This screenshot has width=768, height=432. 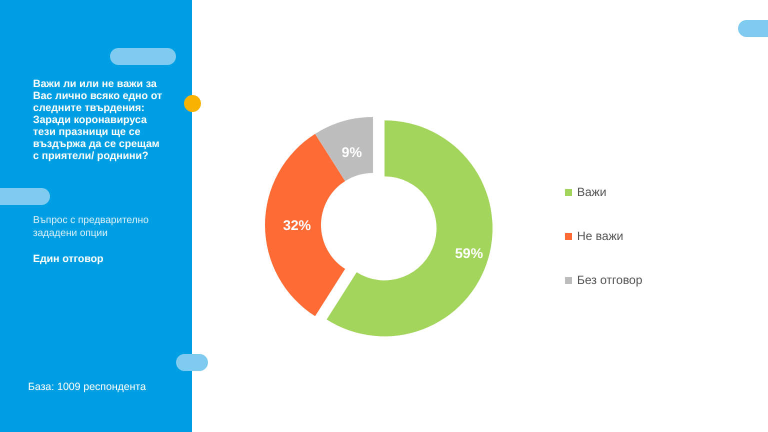 I want to click on legend-label: Важи, so click(x=591, y=192).